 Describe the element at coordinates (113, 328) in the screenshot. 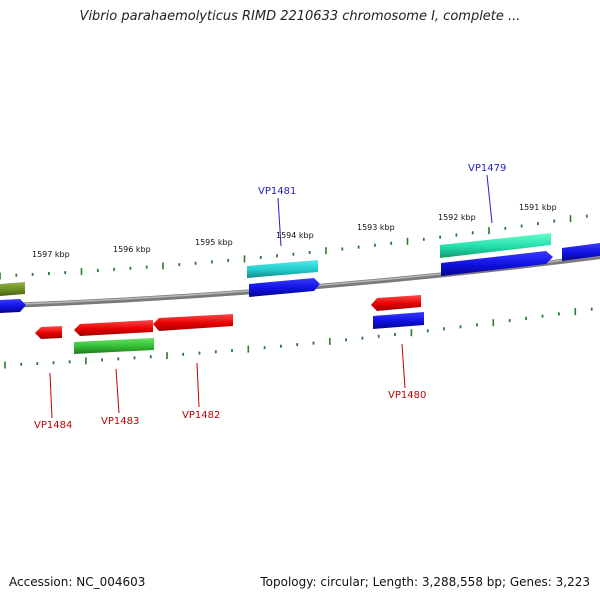

I see `gene-VP1483` at that location.